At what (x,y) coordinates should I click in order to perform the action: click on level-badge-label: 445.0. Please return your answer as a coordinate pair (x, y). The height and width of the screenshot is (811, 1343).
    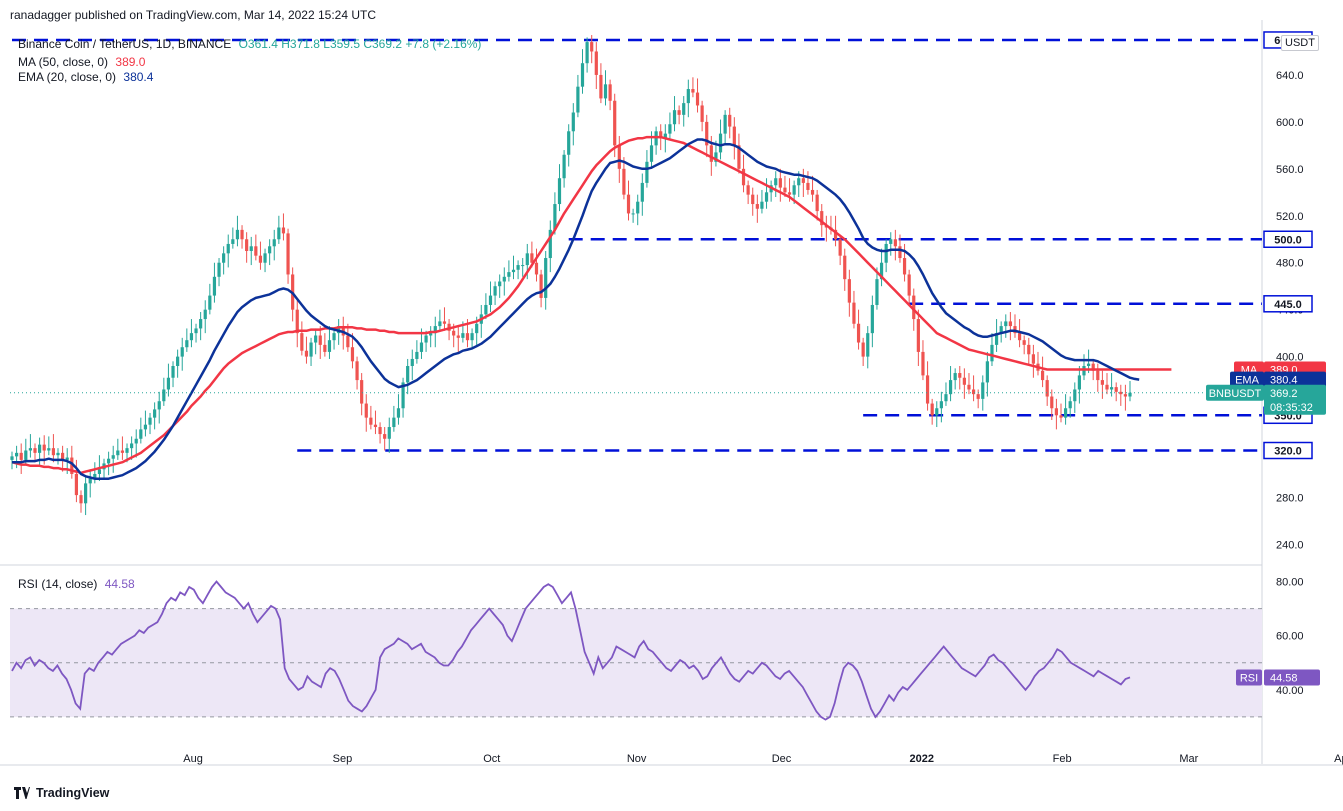
    Looking at the image, I should click on (1288, 305).